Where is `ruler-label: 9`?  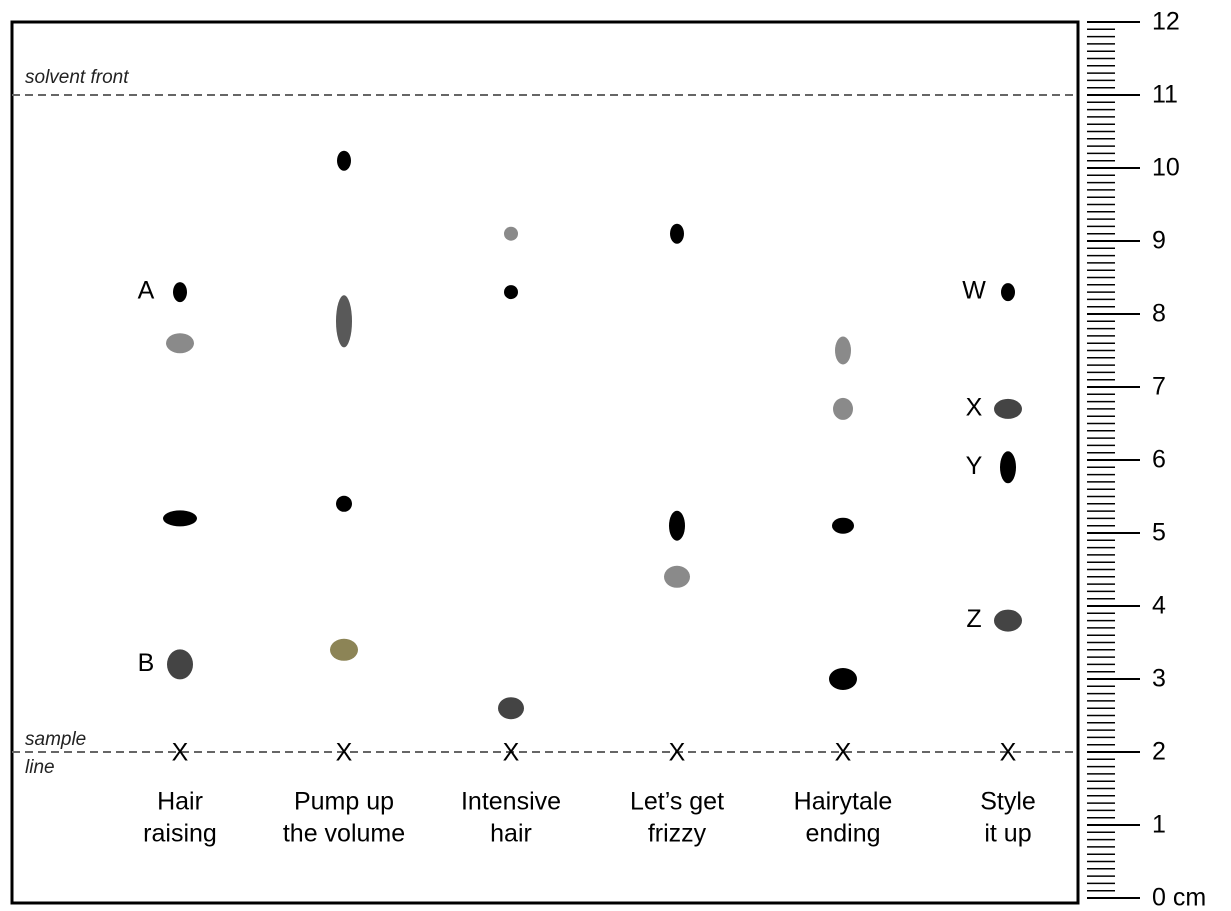 ruler-label: 9 is located at coordinates (1159, 241).